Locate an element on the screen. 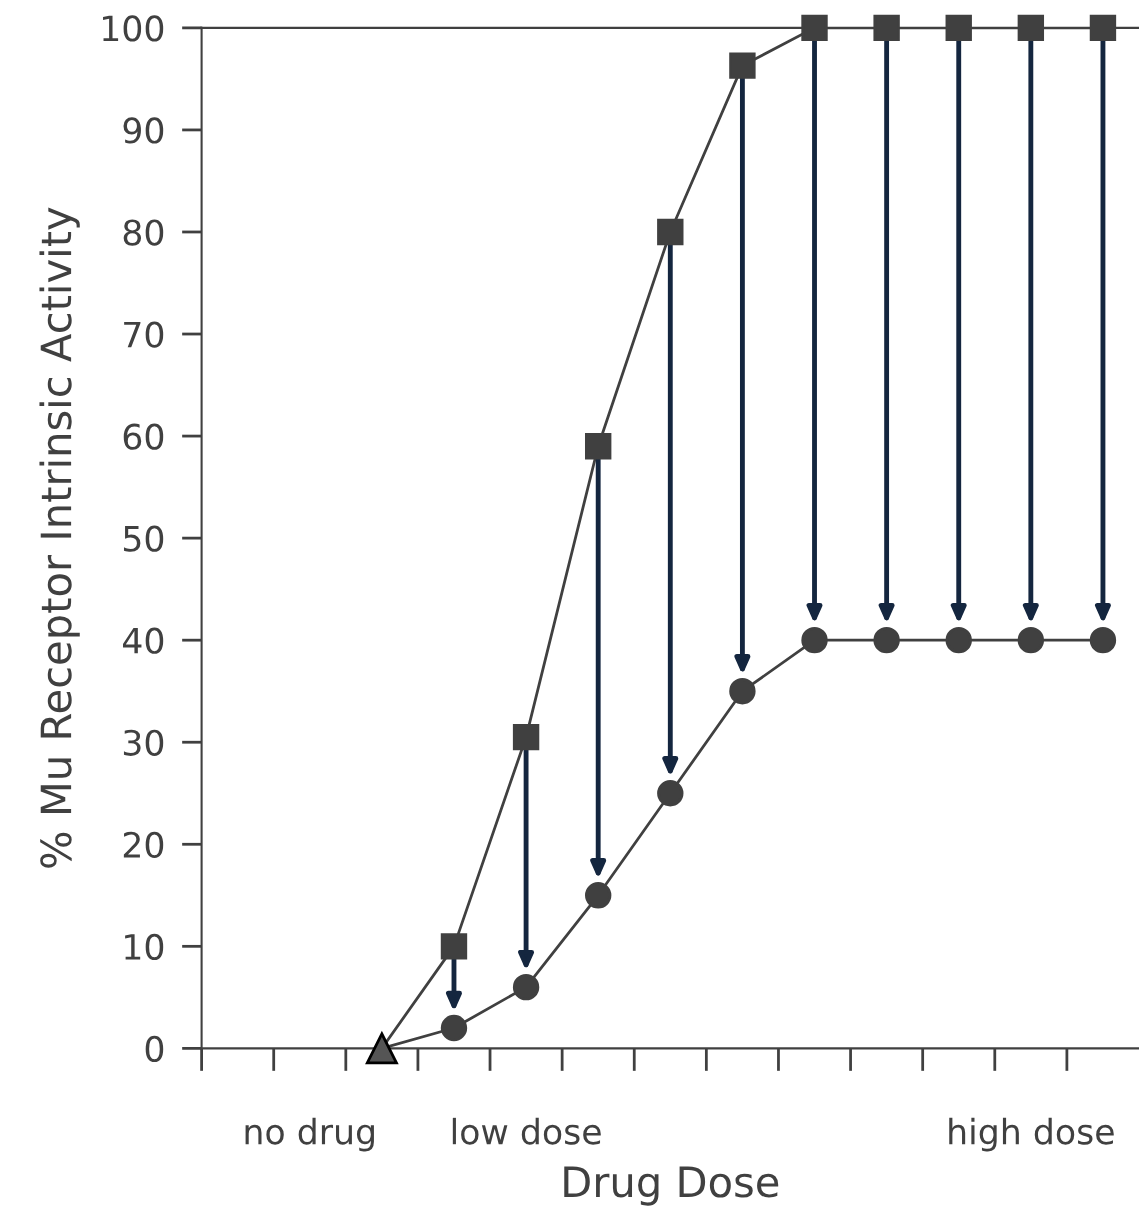 The height and width of the screenshot is (1212, 1139). y-tick-label: 70 is located at coordinates (144, 334).